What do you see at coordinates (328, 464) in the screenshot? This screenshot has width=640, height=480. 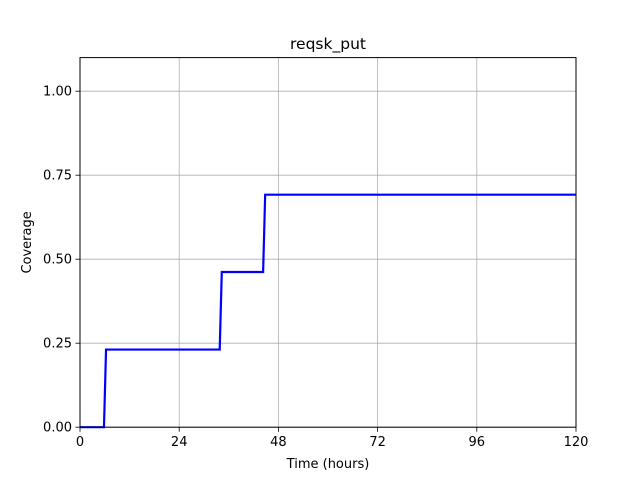 I see `x-axis-label: Time (hours)` at bounding box center [328, 464].